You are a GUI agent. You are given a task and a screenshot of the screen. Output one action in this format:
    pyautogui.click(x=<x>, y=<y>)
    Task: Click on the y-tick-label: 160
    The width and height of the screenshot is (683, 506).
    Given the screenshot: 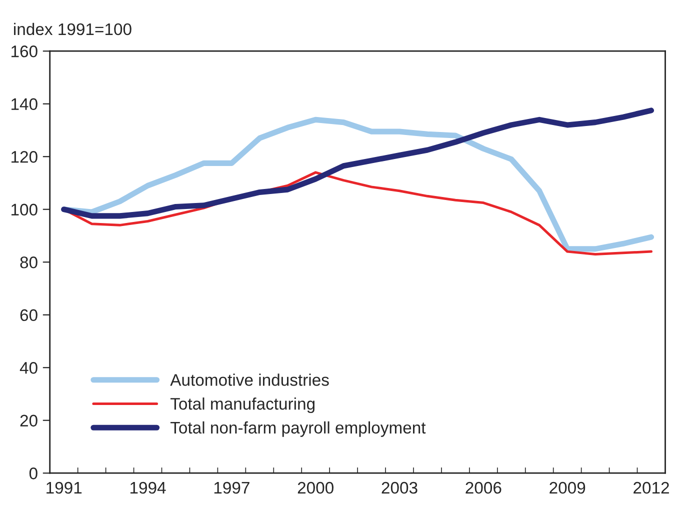 What is the action you would take?
    pyautogui.click(x=25, y=52)
    